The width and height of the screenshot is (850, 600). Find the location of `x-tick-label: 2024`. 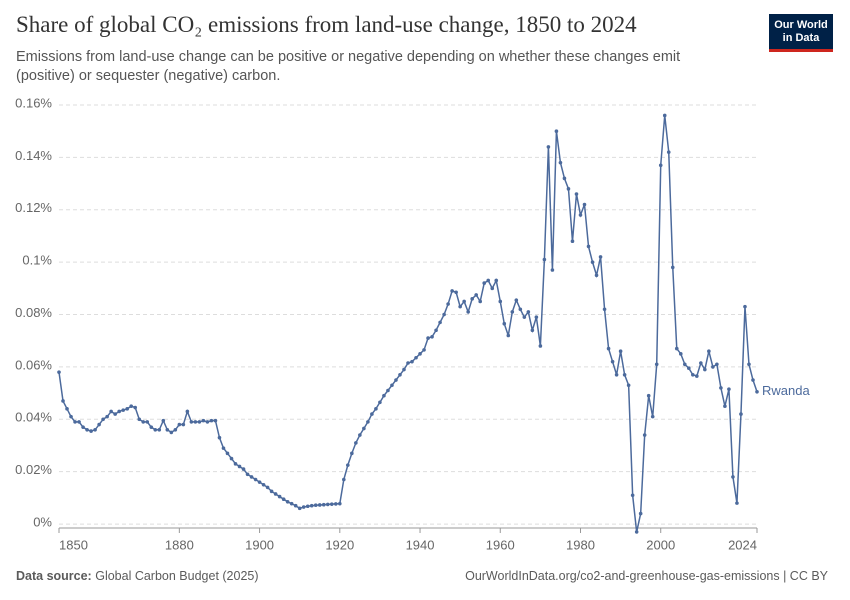

x-tick-label: 2024 is located at coordinates (742, 544).